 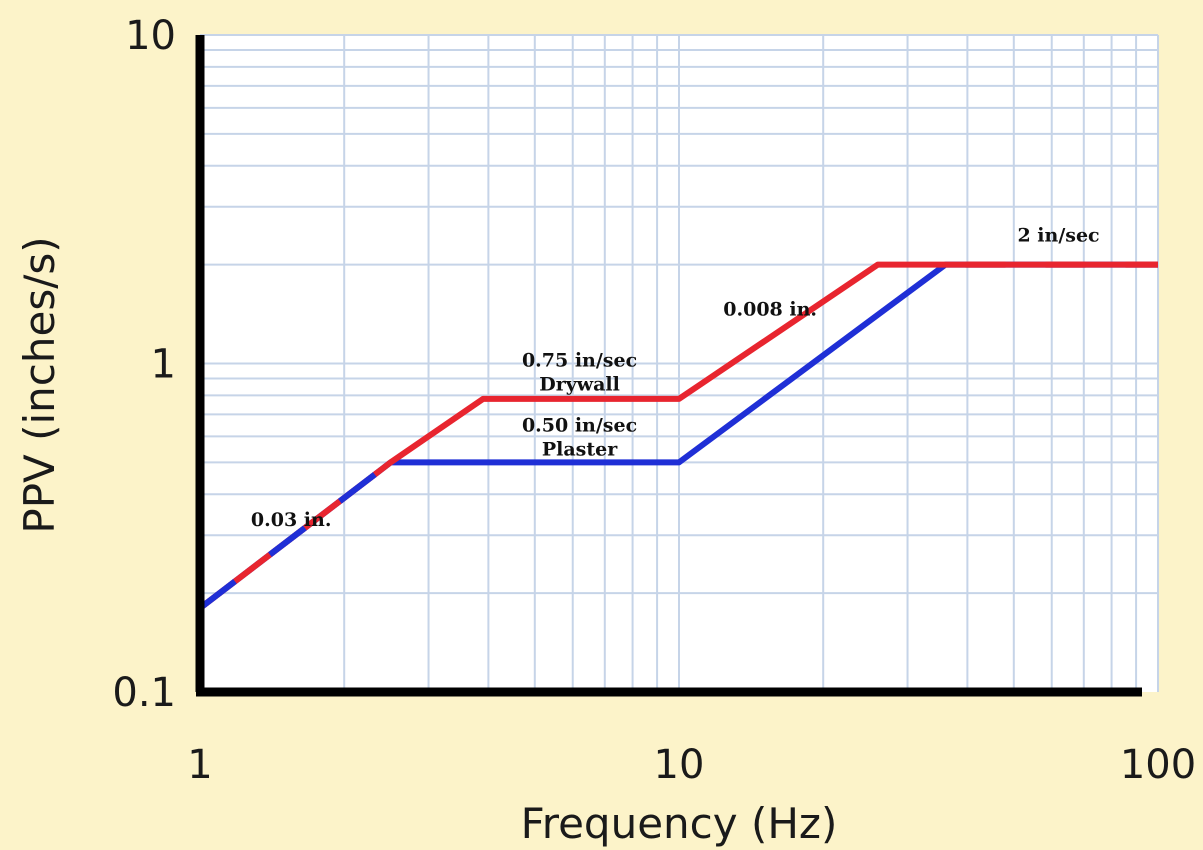 What do you see at coordinates (144, 693) in the screenshot?
I see `y-tick-label: 0.1` at bounding box center [144, 693].